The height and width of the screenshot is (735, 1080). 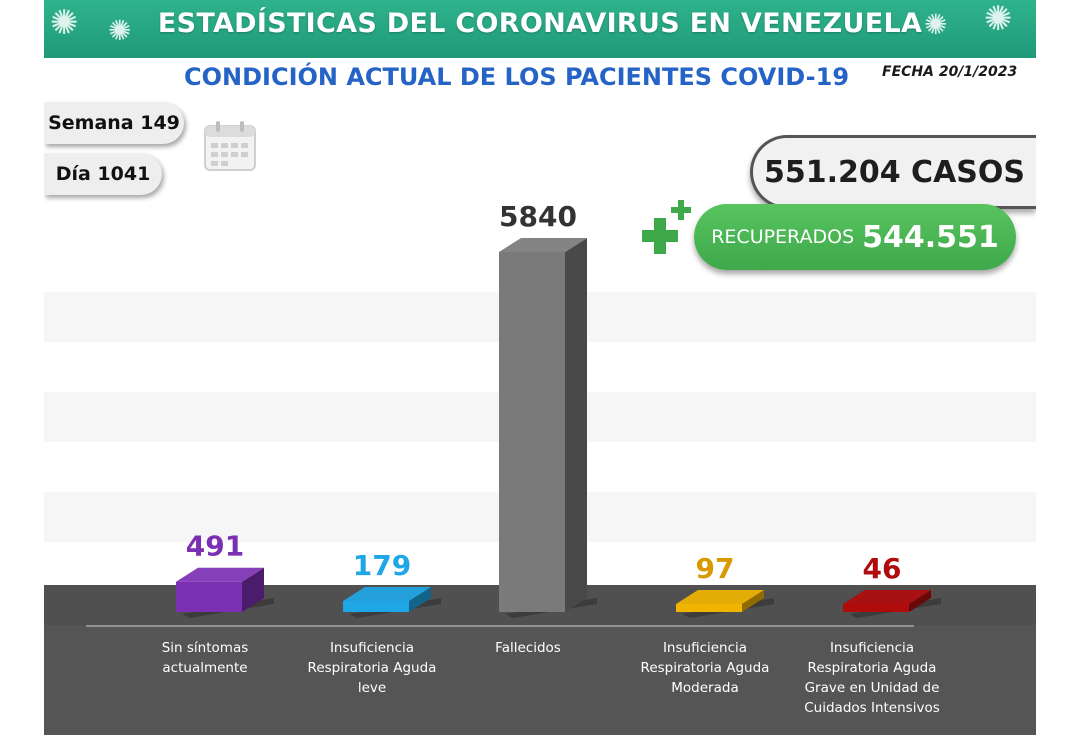 What do you see at coordinates (372, 668) in the screenshot?
I see `category-label: Insuficiencia Respiratoria Aguda leve` at bounding box center [372, 668].